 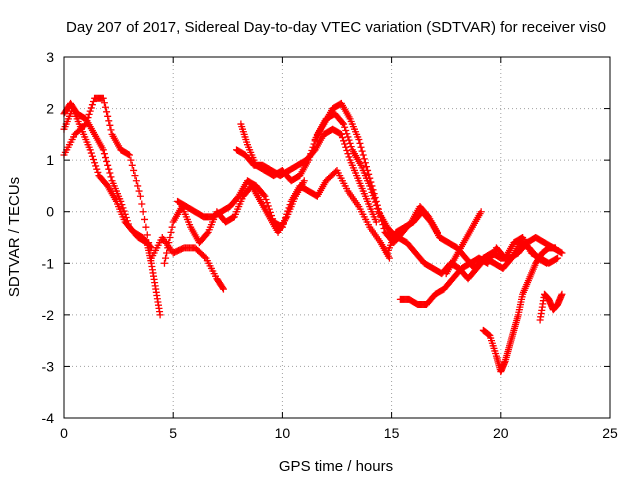 I want to click on y-tick-label: -3, so click(x=48, y=366).